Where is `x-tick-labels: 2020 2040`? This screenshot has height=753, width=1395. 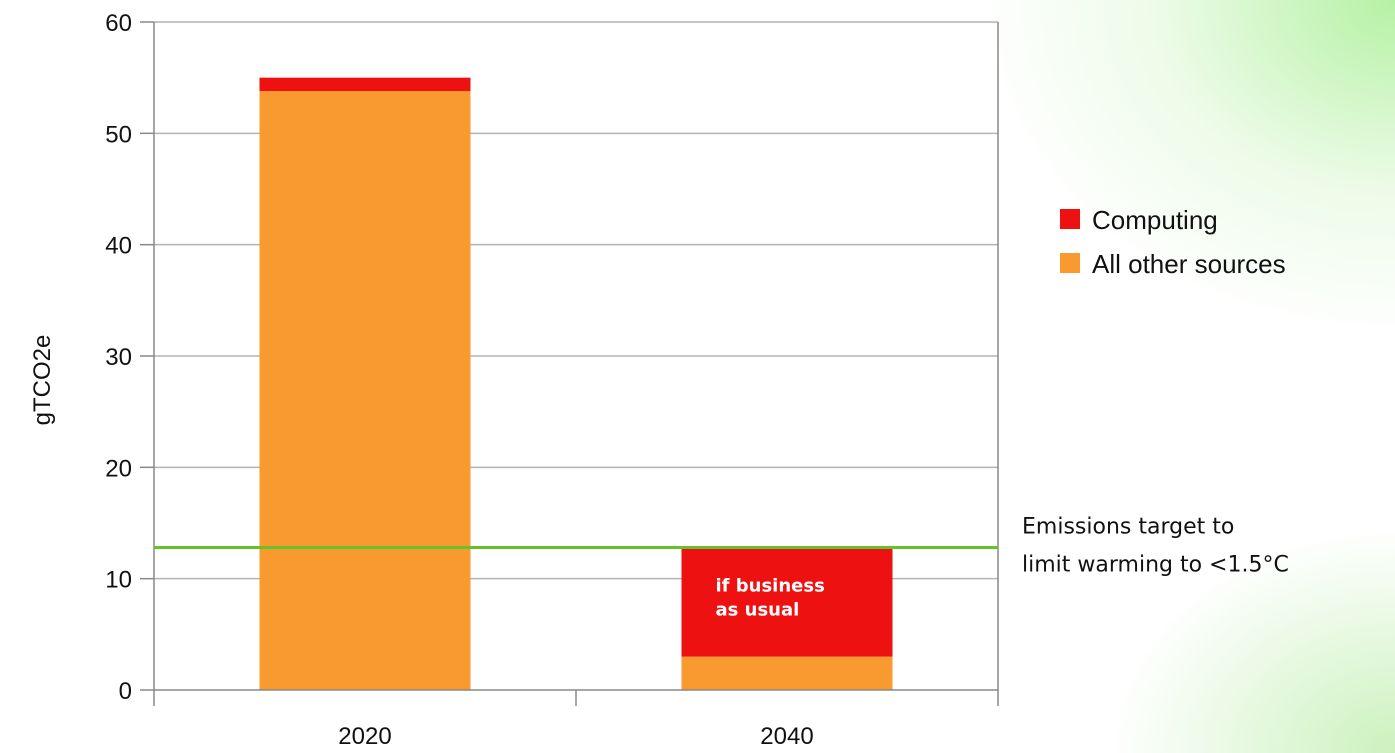 x-tick-labels: 2020 2040 is located at coordinates (576, 720).